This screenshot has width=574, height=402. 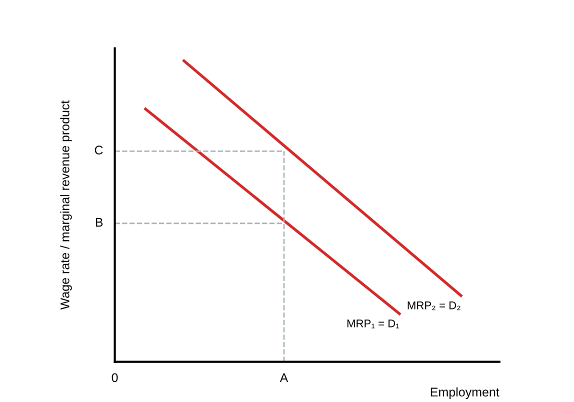 I want to click on ref-line-label: B, so click(x=99, y=222).